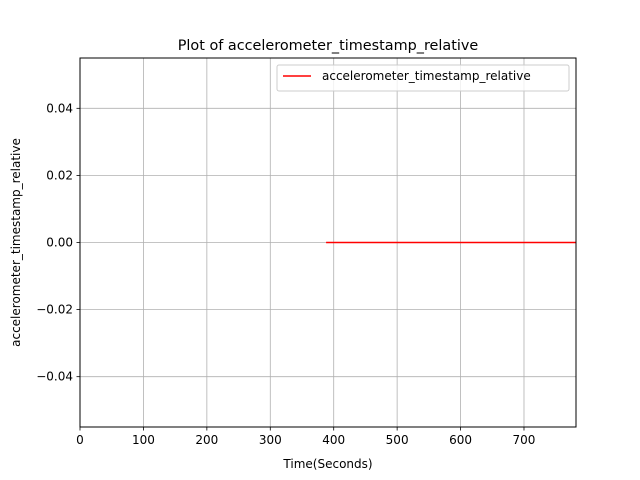 Image resolution: width=640 pixels, height=480 pixels. I want to click on chart-title: Plot of accelerometer_timestamp_relative, so click(328, 46).